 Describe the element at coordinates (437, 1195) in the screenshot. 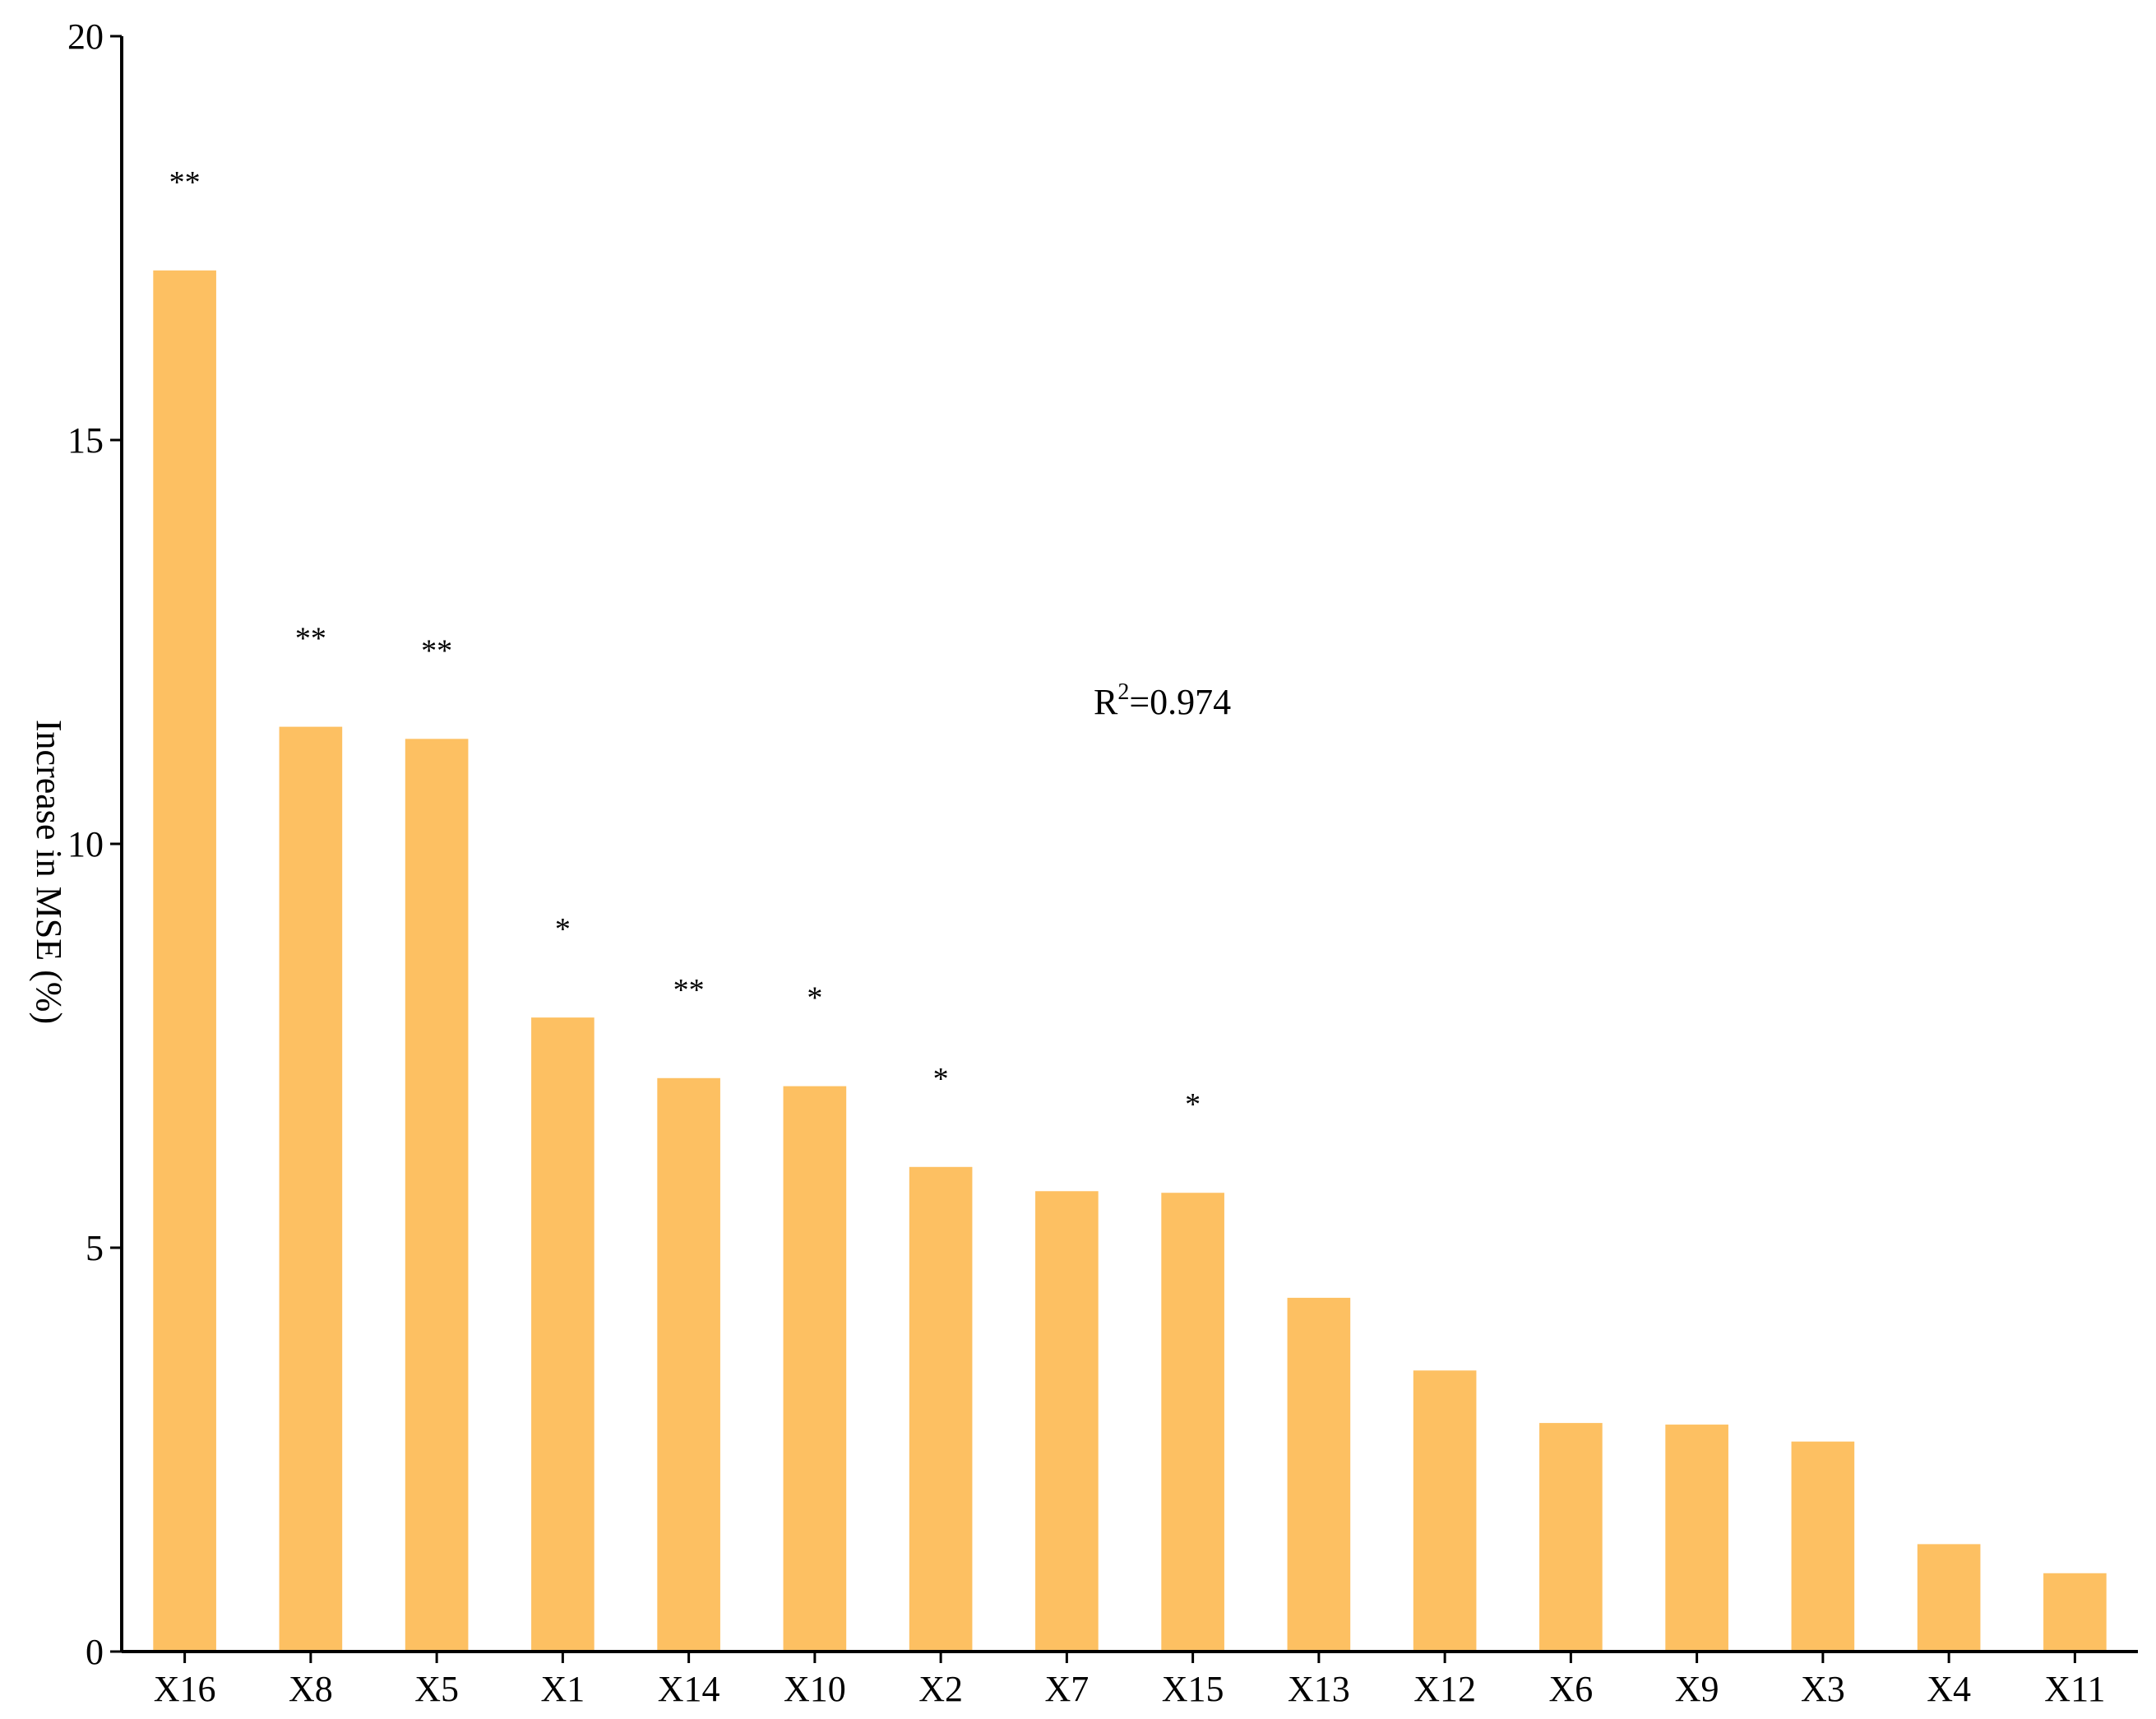

I see `bar-x5` at that location.